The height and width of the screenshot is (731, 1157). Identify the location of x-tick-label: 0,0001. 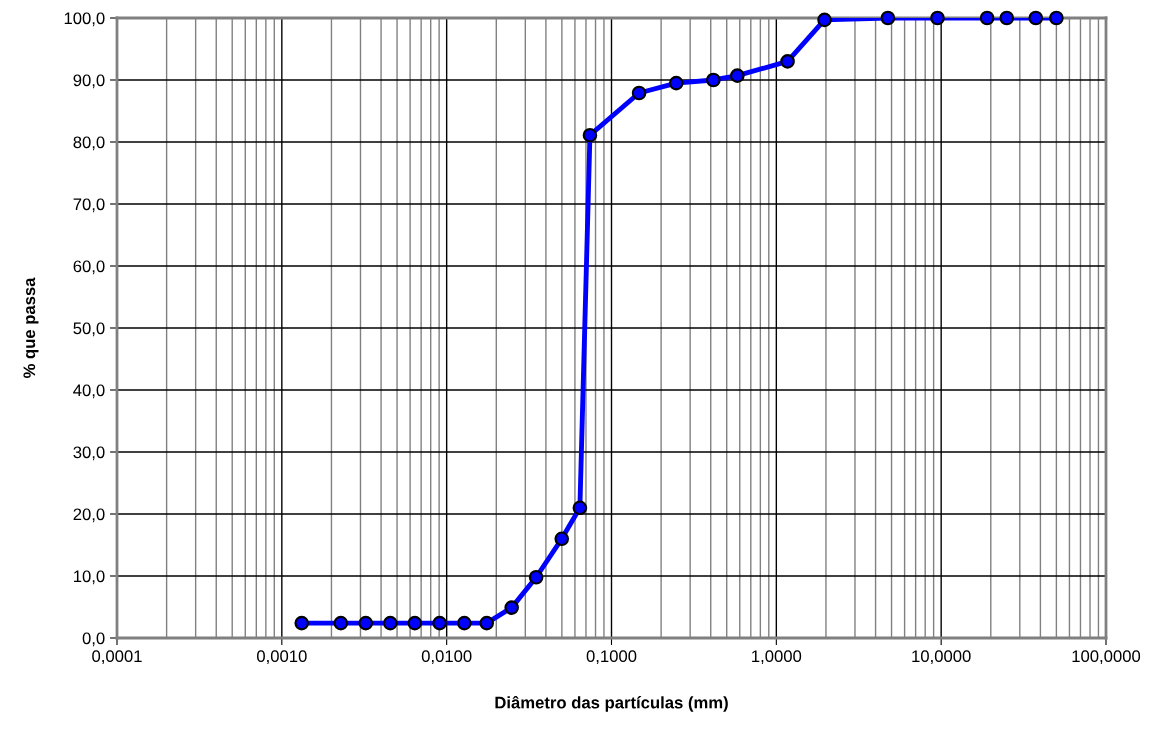
(117, 657).